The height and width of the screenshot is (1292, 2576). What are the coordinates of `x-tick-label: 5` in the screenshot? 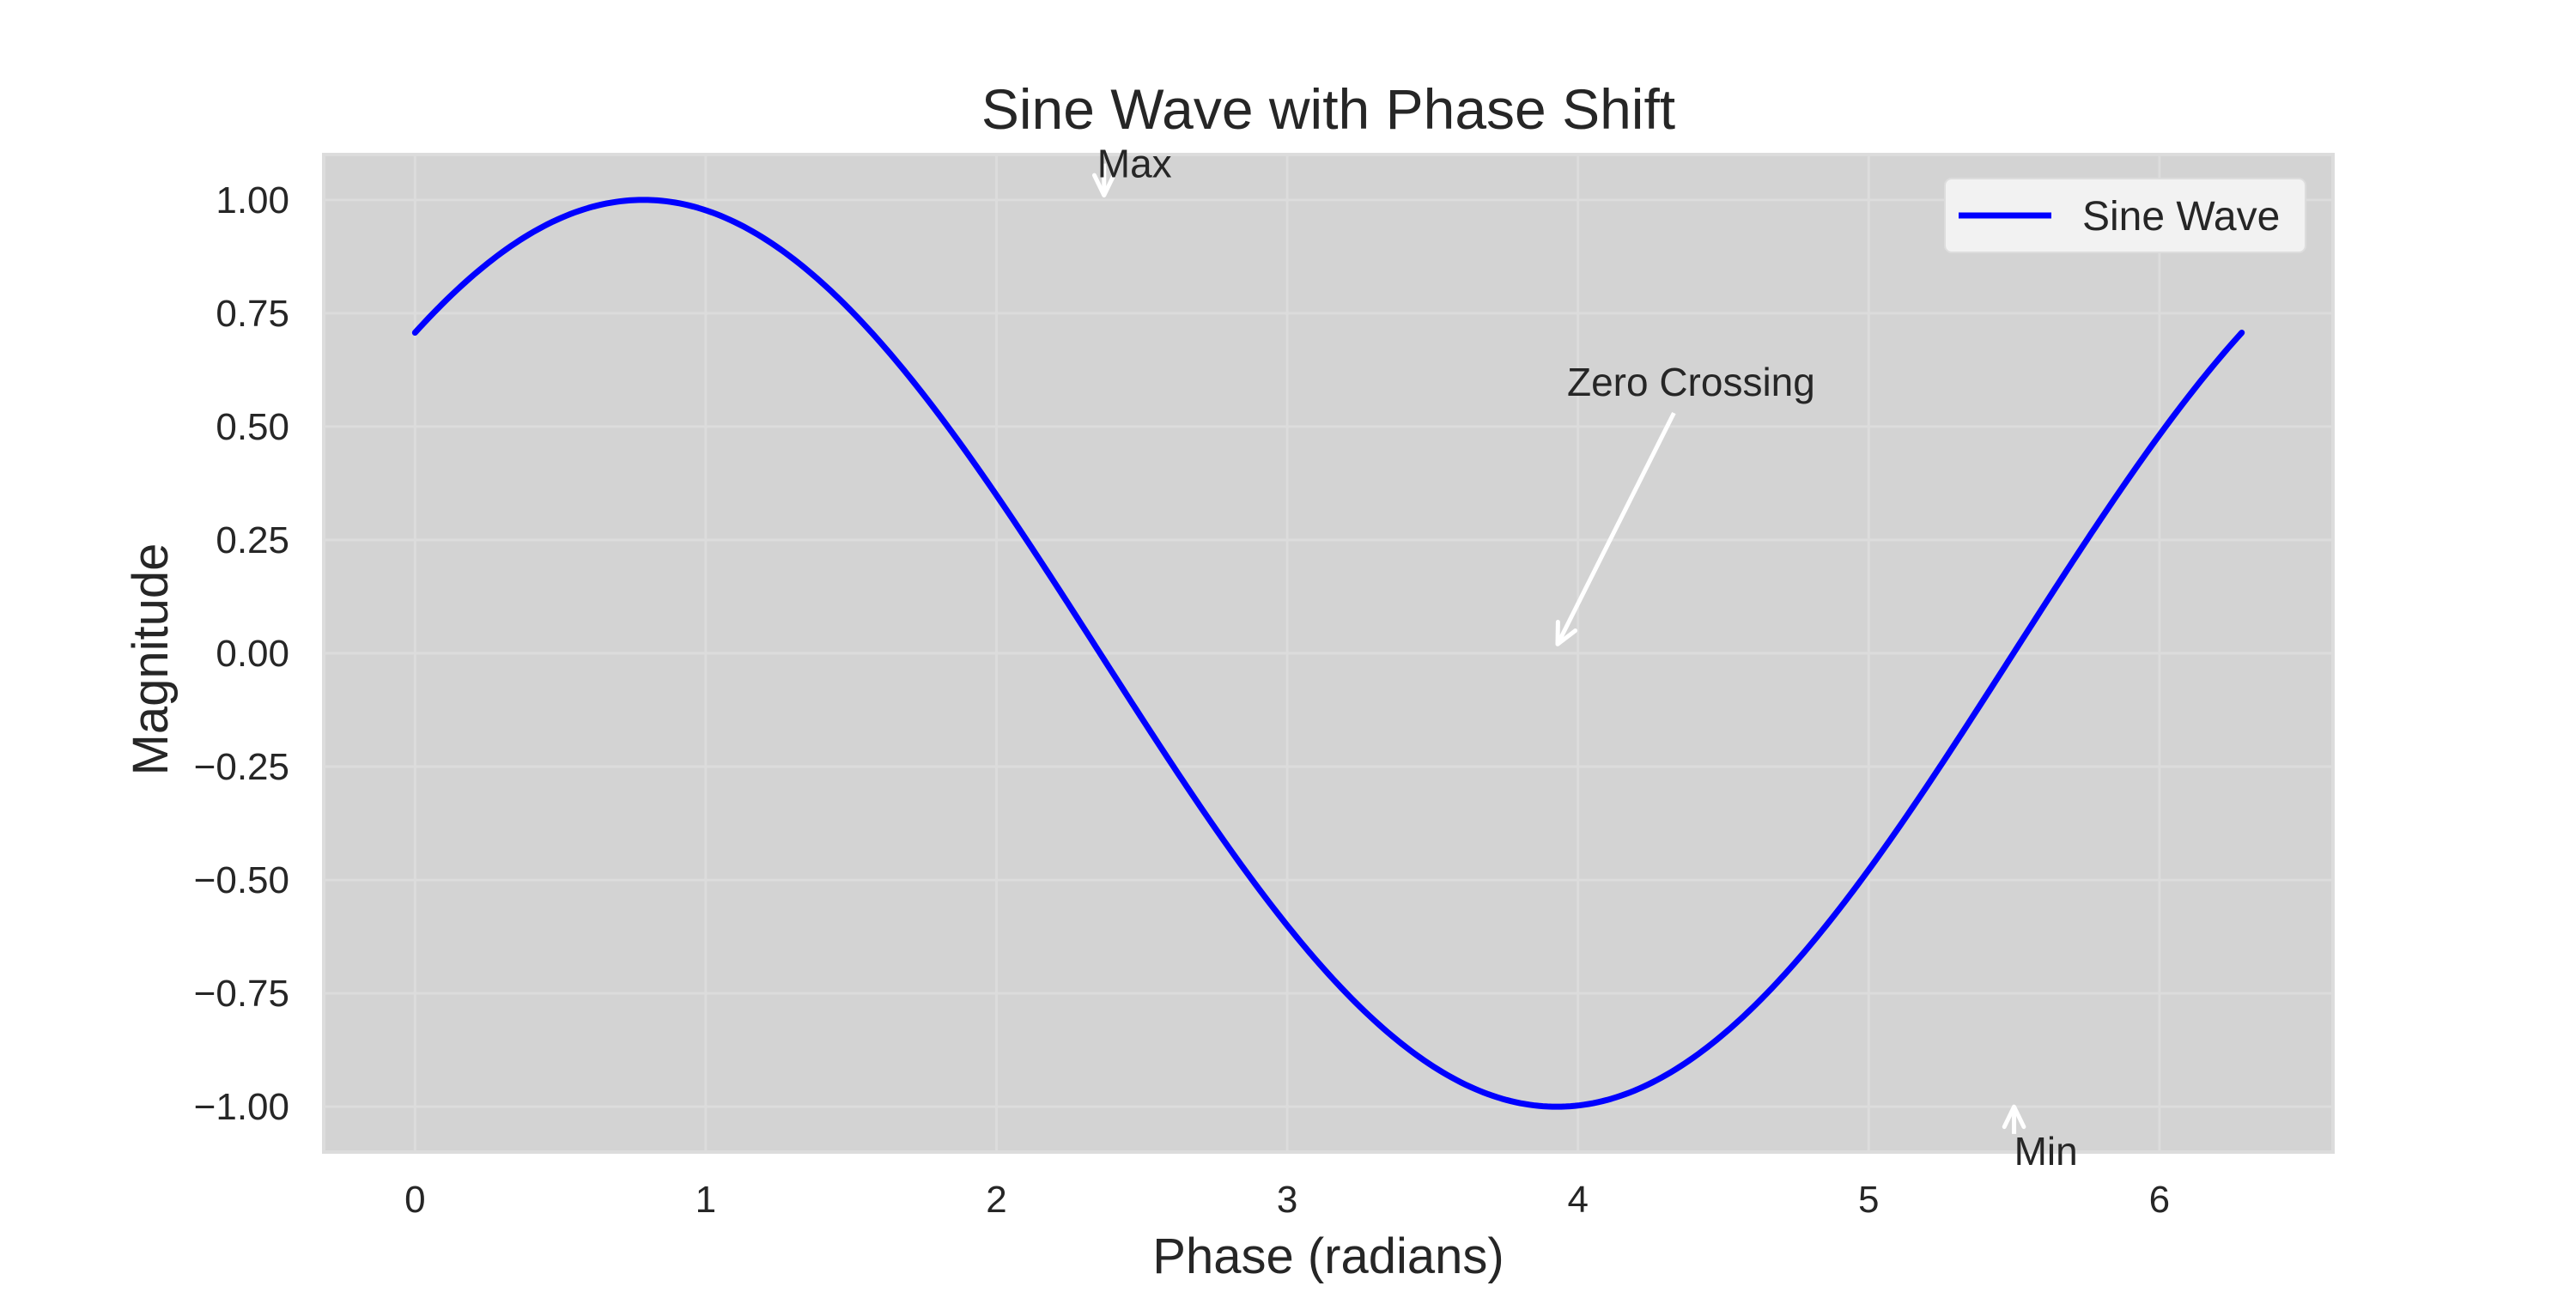 It's located at (1868, 1200).